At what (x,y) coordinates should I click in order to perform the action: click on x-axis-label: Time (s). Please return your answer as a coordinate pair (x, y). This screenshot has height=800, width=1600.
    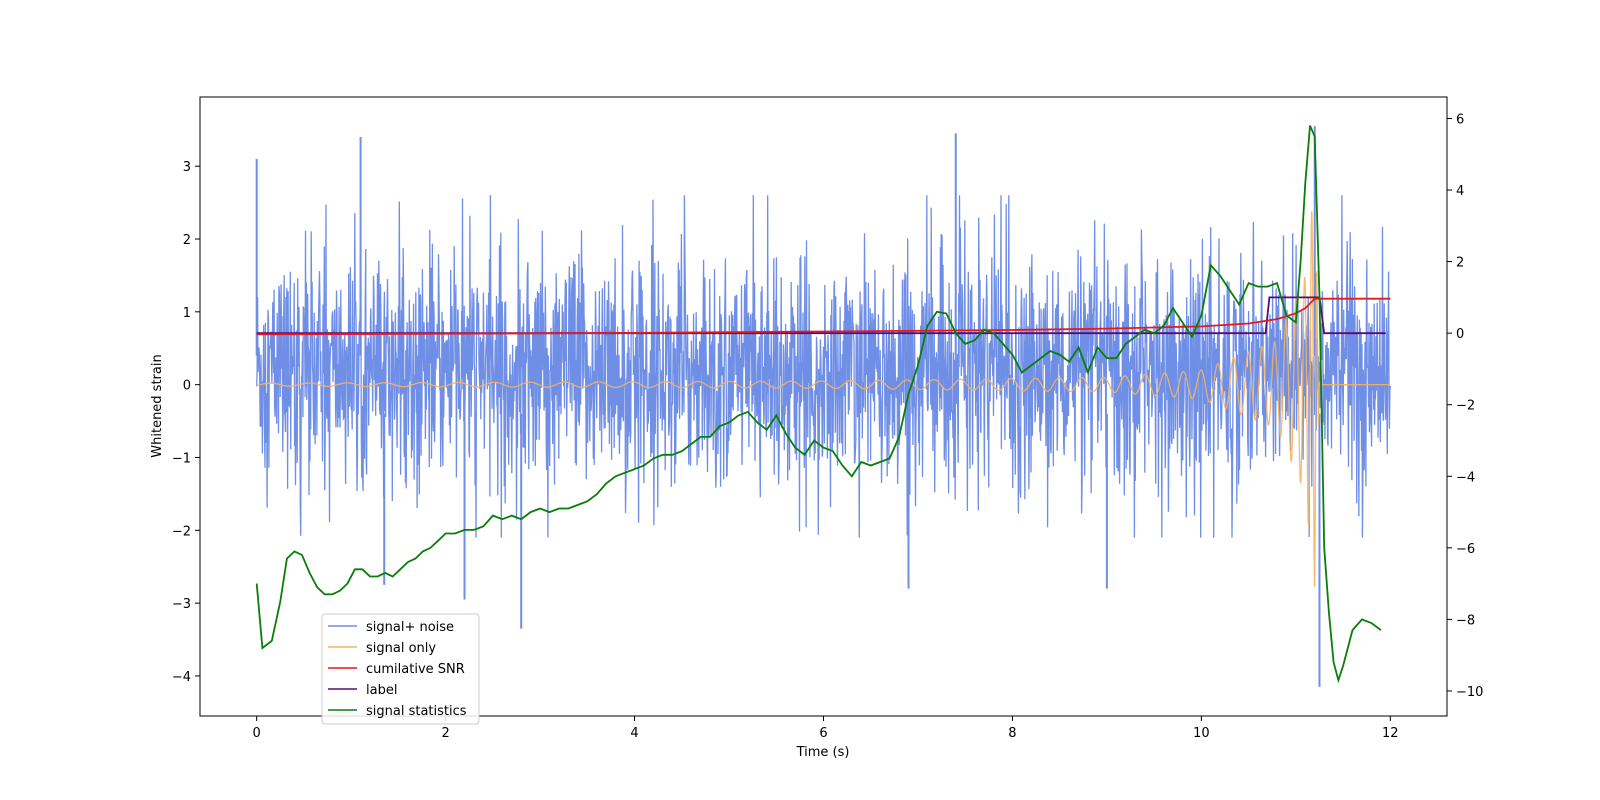
    Looking at the image, I should click on (823, 752).